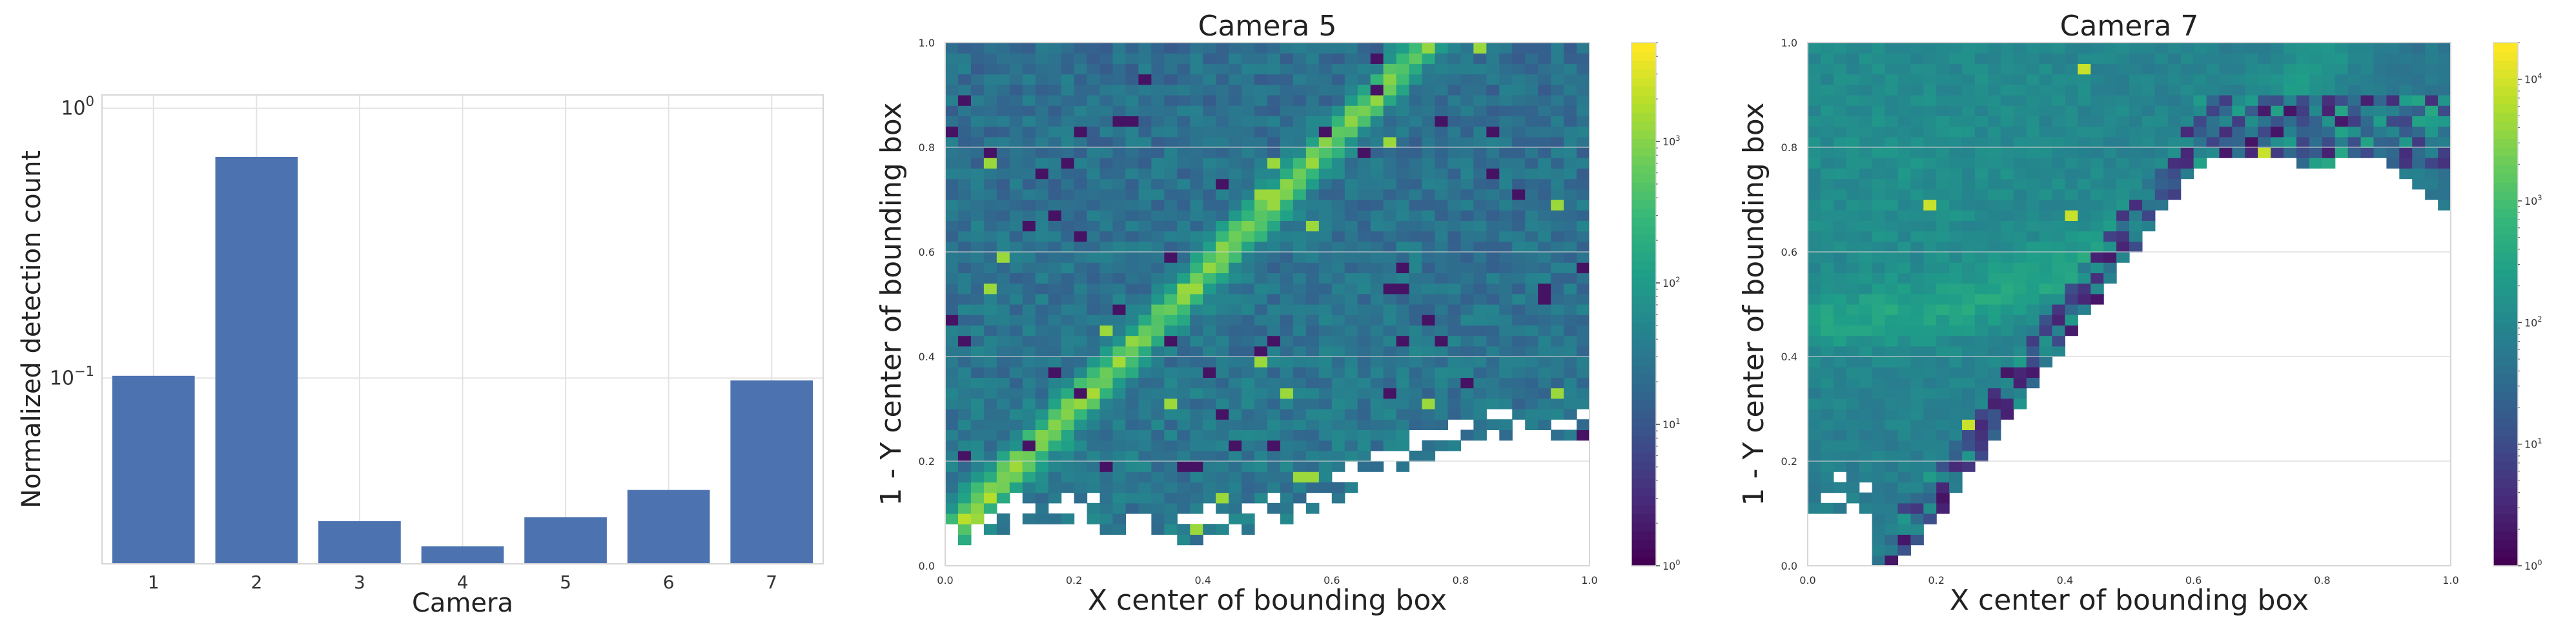  I want to click on chart-title: Camera 5, so click(1267, 26).